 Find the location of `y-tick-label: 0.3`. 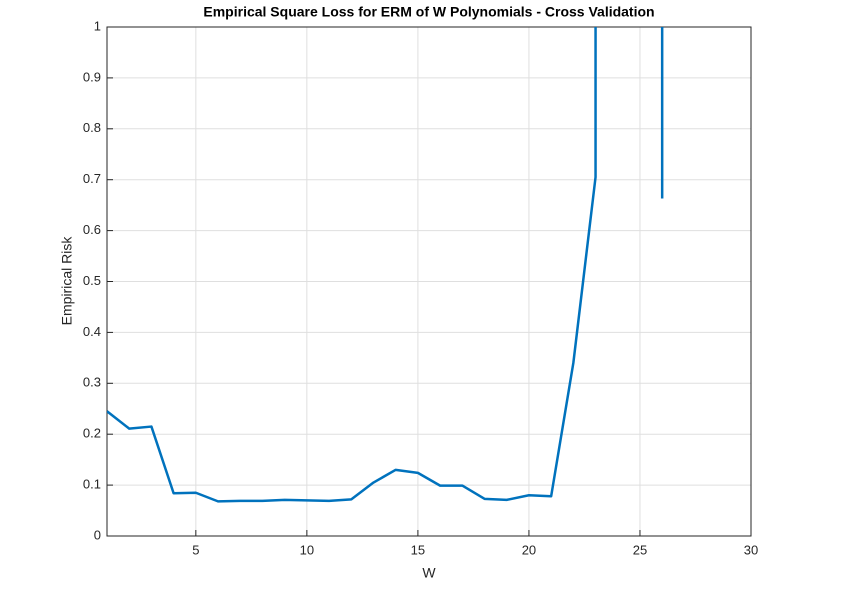

y-tick-label: 0.3 is located at coordinates (92, 382).